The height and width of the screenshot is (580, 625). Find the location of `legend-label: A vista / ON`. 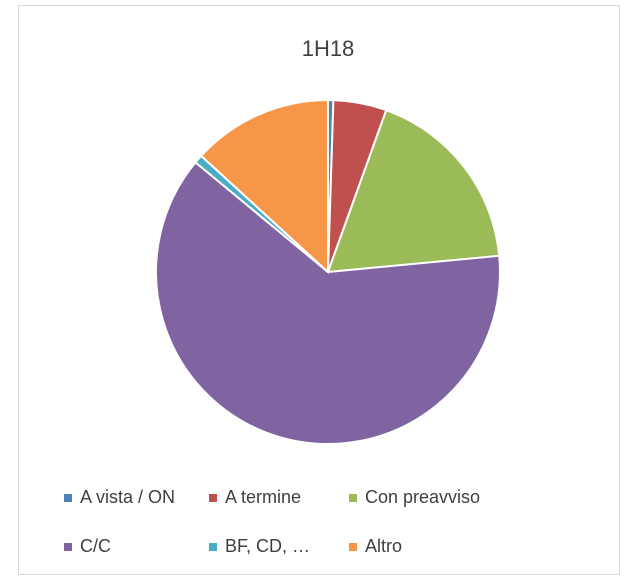

legend-label: A vista / ON is located at coordinates (127, 497).